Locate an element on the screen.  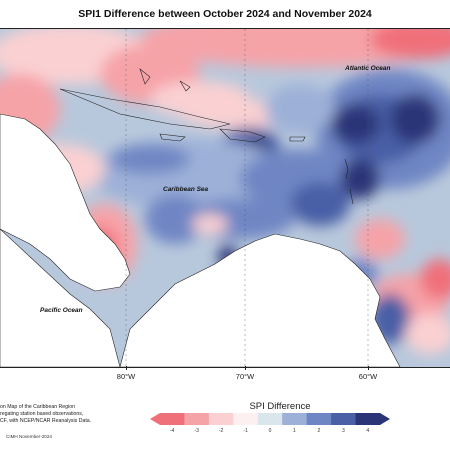
legend-tick-label: -3 is located at coordinates (196, 431).